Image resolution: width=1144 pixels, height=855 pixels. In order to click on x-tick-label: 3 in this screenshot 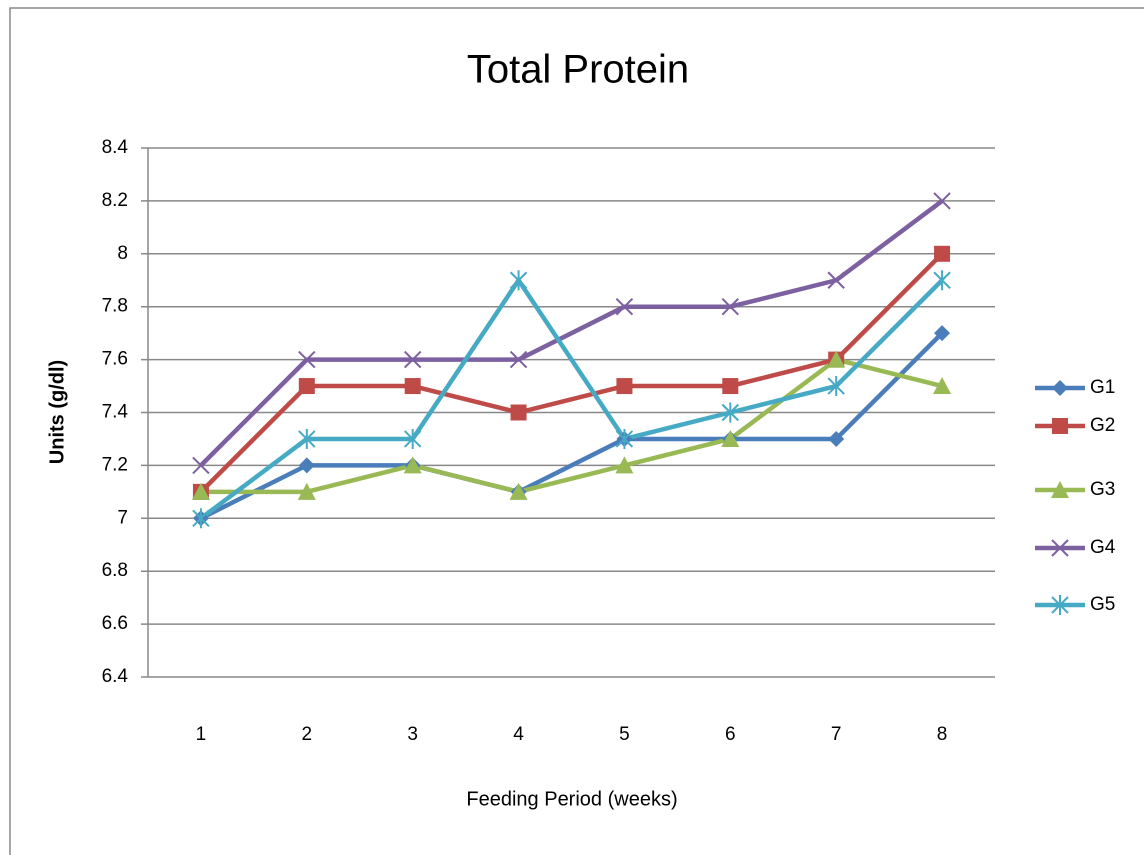, I will do `click(412, 734)`.